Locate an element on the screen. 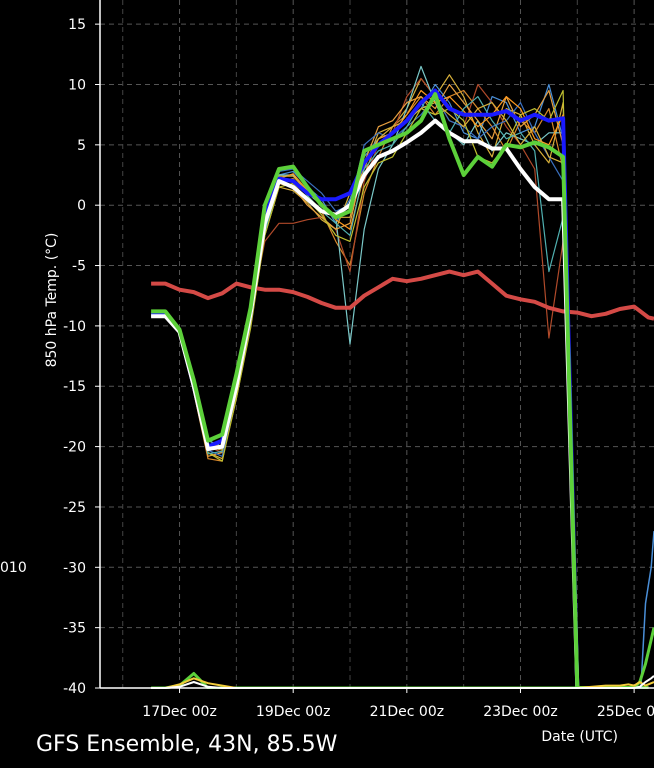 The height and width of the screenshot is (768, 654). y-tick-label: -15 is located at coordinates (74, 387).